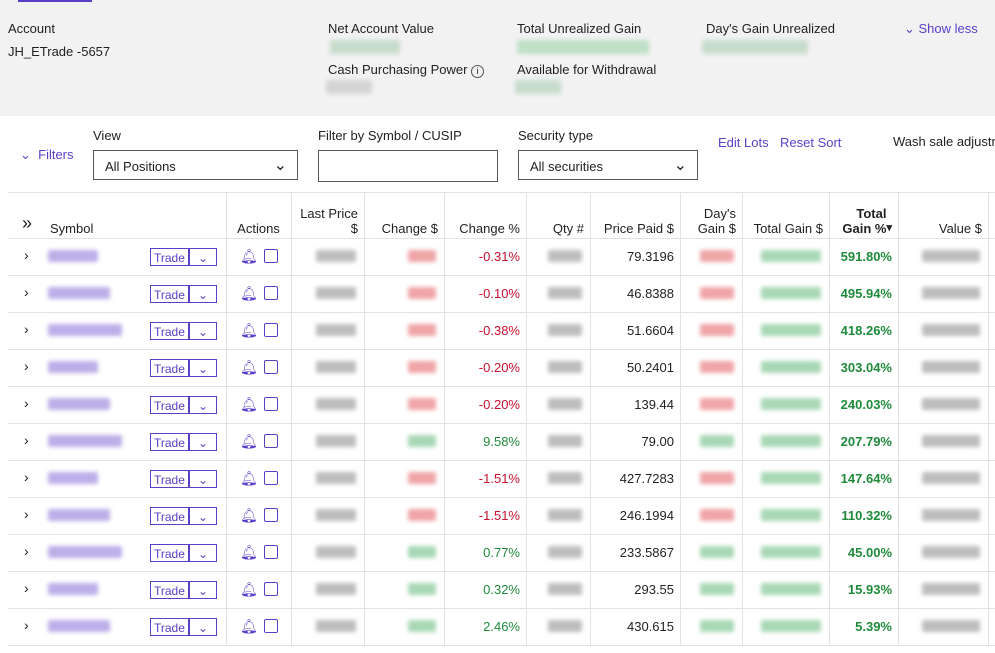 Image resolution: width=995 pixels, height=653 pixels. Describe the element at coordinates (810, 142) in the screenshot. I see `reset-sort-link: Reset Sort` at that location.